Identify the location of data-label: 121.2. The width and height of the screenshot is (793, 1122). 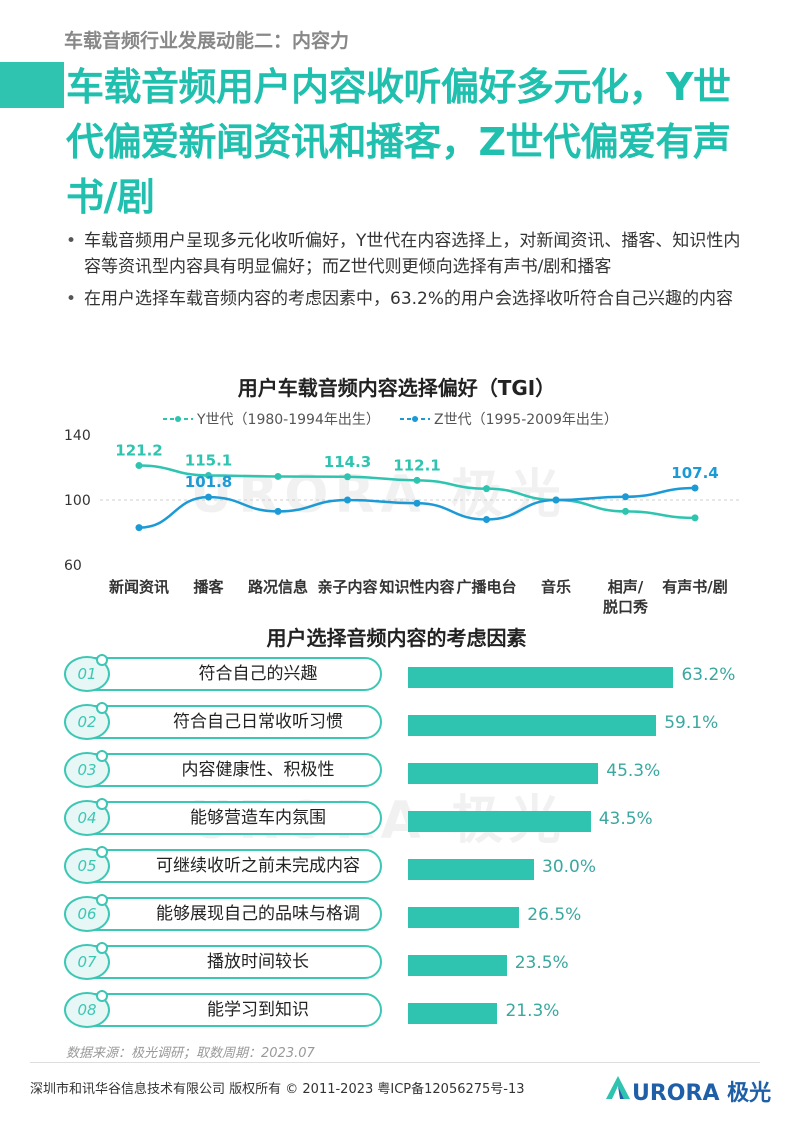
(138, 451).